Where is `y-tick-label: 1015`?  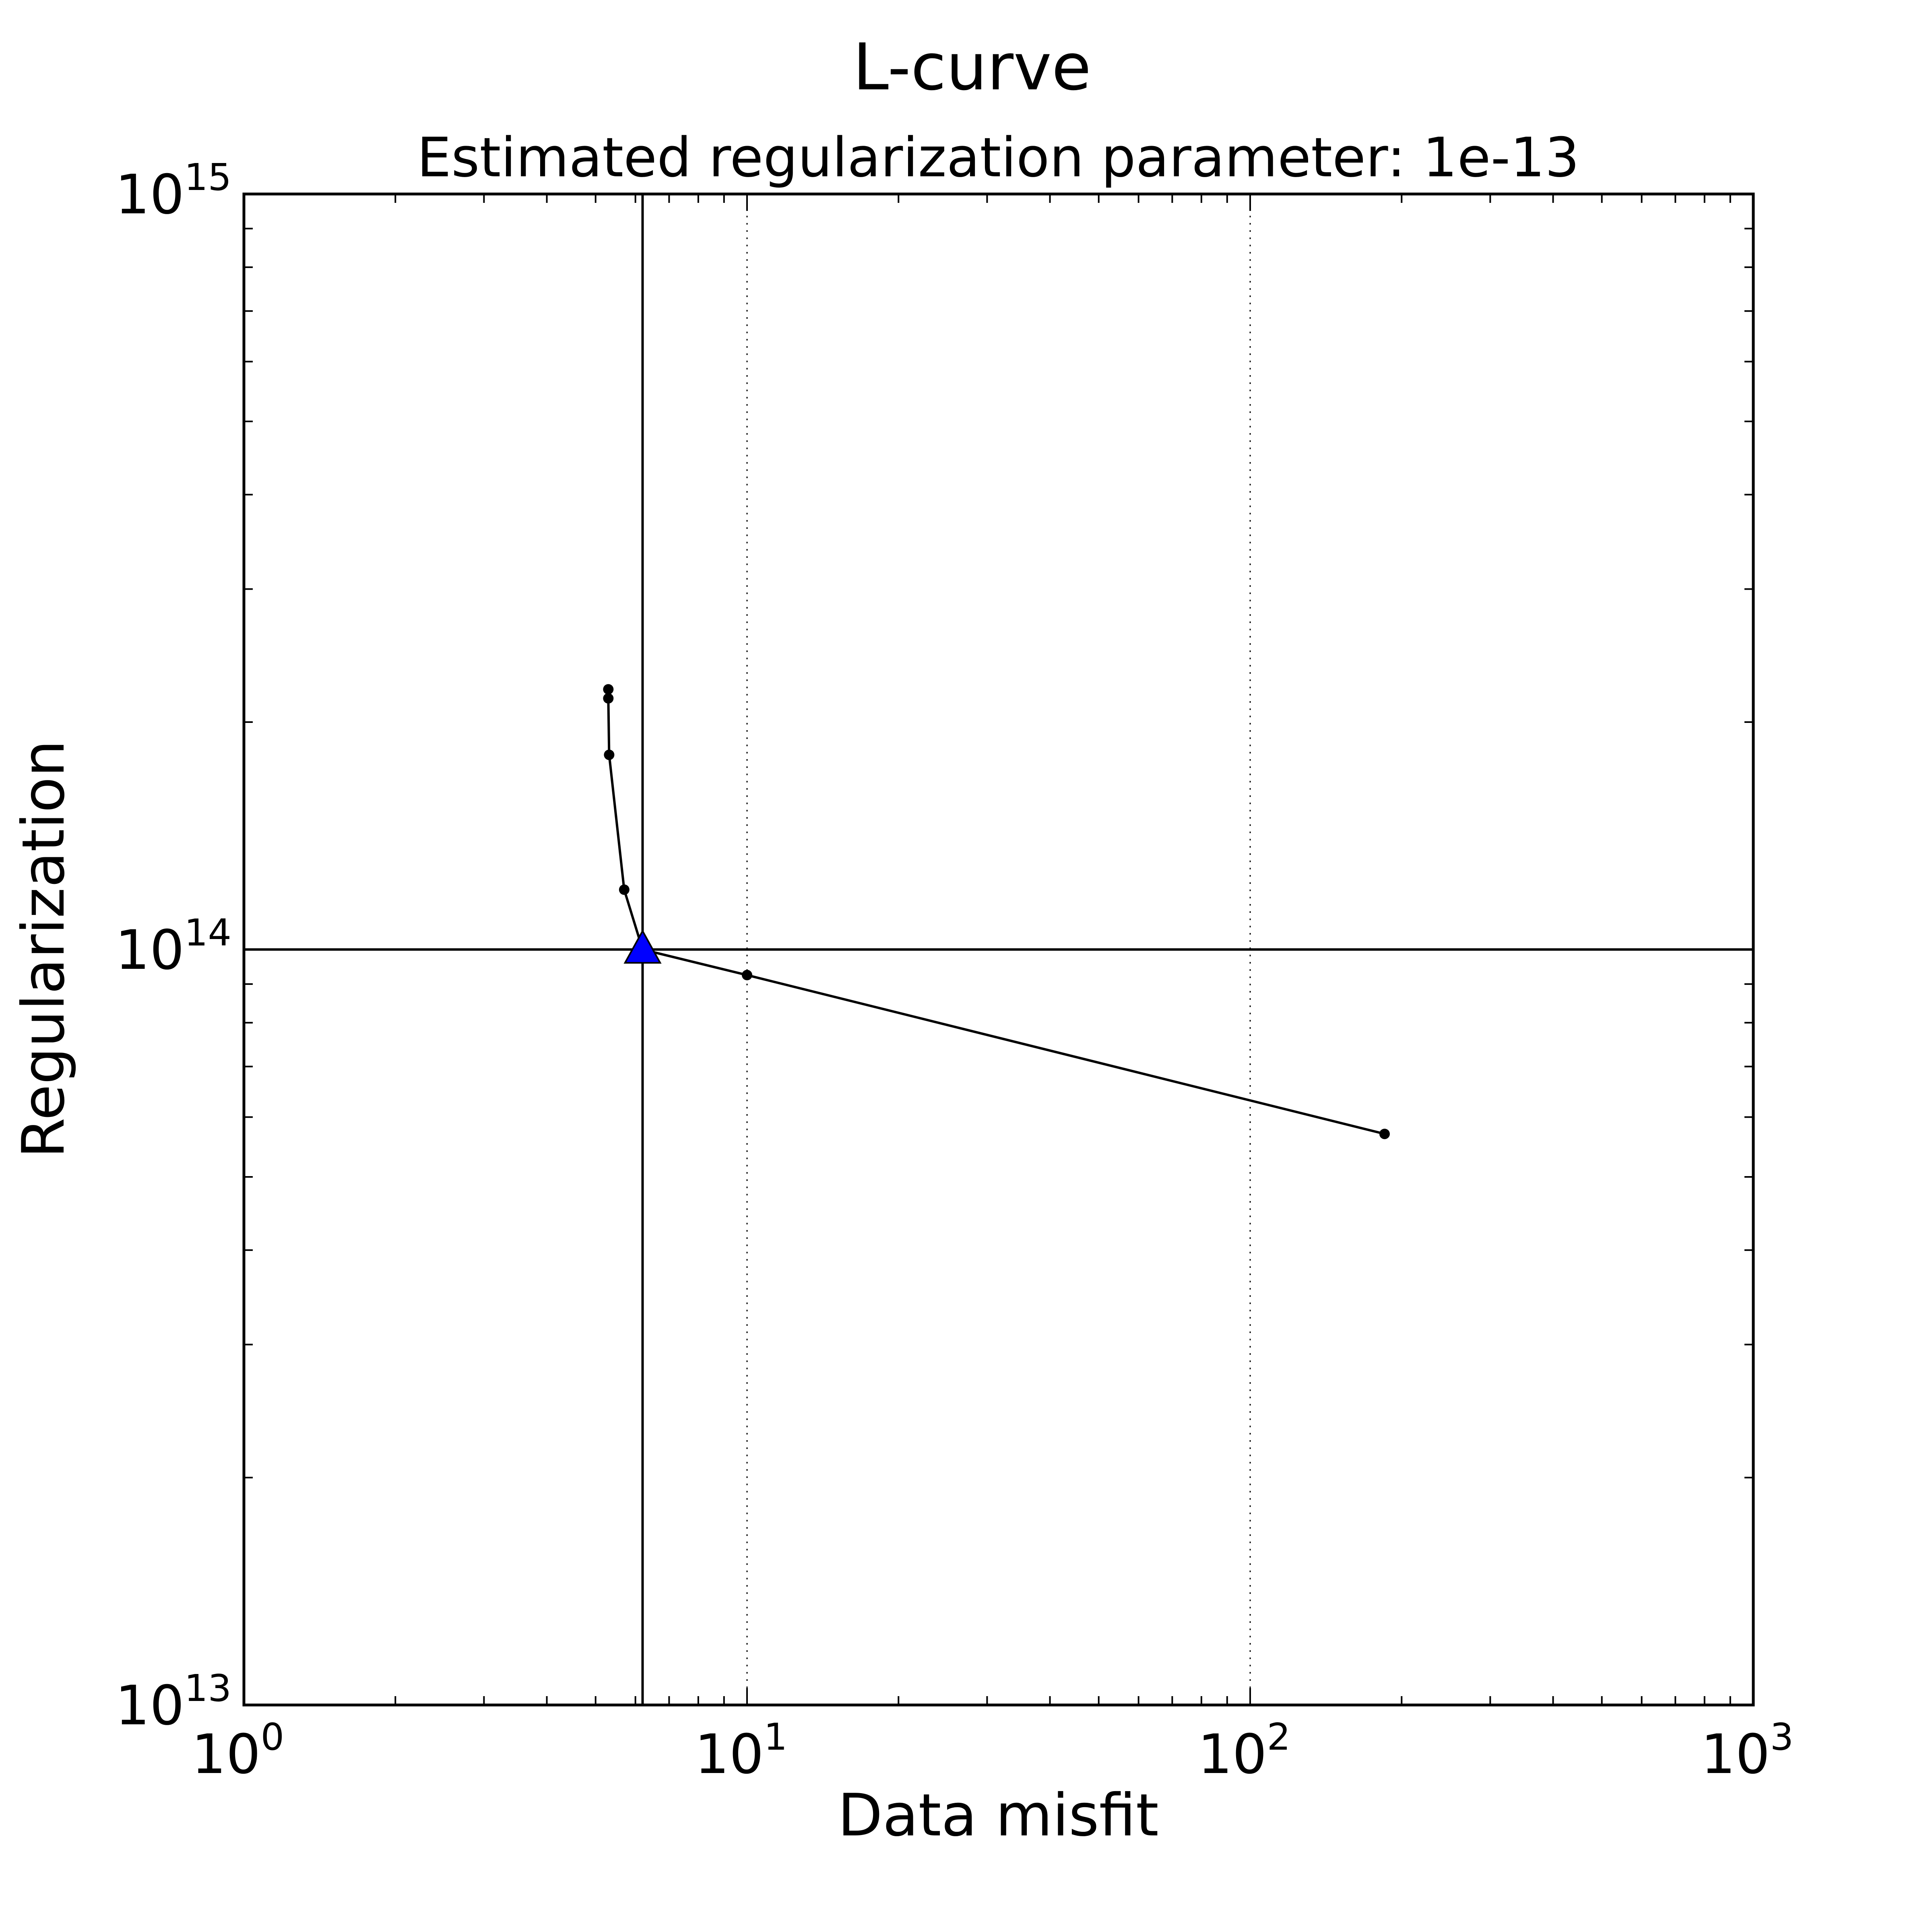 y-tick-label: 1015 is located at coordinates (173, 191).